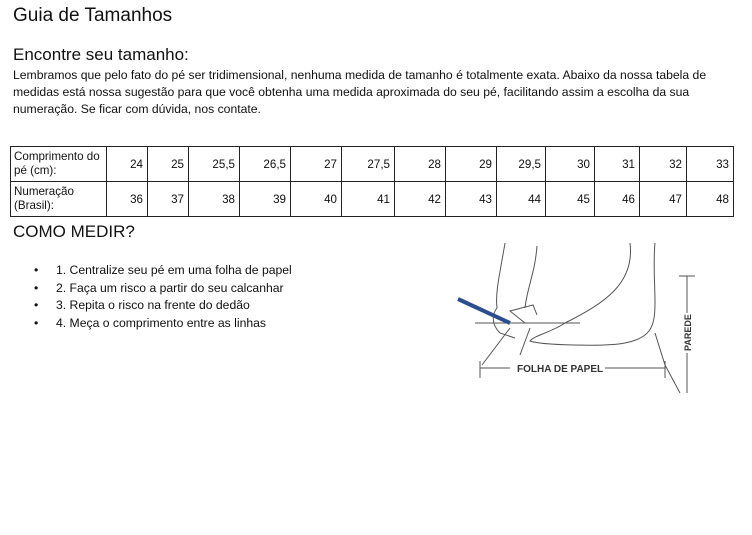  I want to click on table-cell: 30, so click(570, 164).